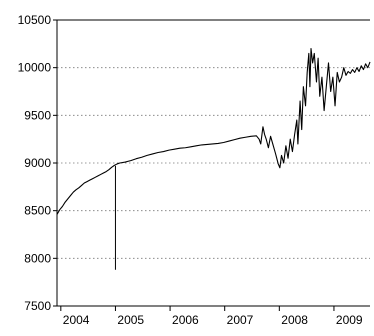 The height and width of the screenshot is (336, 374). What do you see at coordinates (35, 68) in the screenshot?
I see `y-tick-label: 10000` at bounding box center [35, 68].